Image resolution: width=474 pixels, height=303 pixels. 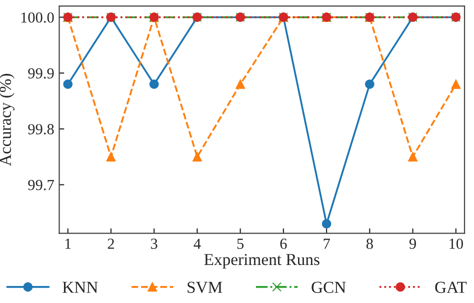 I want to click on x-tick-label: 10, so click(x=456, y=243).